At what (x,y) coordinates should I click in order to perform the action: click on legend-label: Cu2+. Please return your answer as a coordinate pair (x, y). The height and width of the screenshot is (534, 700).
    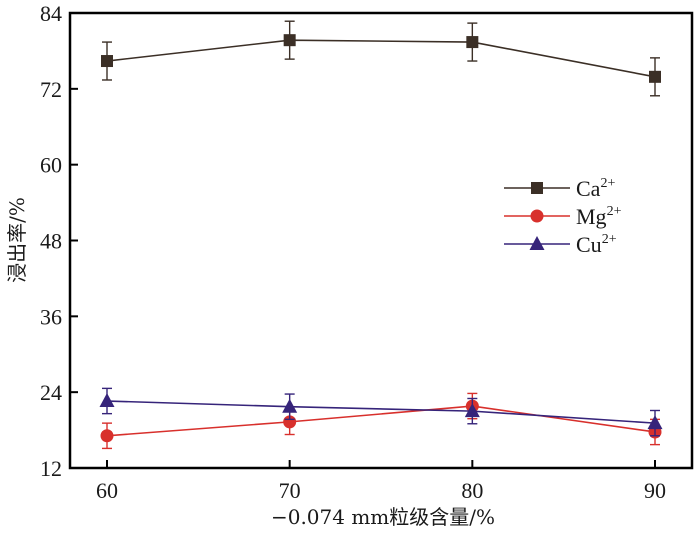
    Looking at the image, I should click on (596, 244).